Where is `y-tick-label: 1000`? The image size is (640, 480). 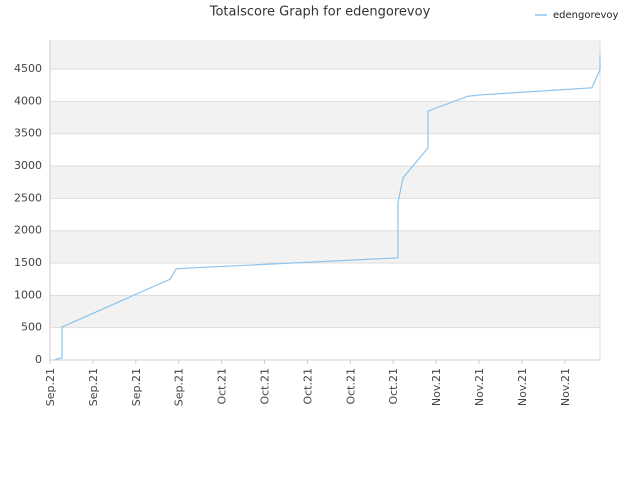
y-tick-label: 1000 is located at coordinates (28, 294).